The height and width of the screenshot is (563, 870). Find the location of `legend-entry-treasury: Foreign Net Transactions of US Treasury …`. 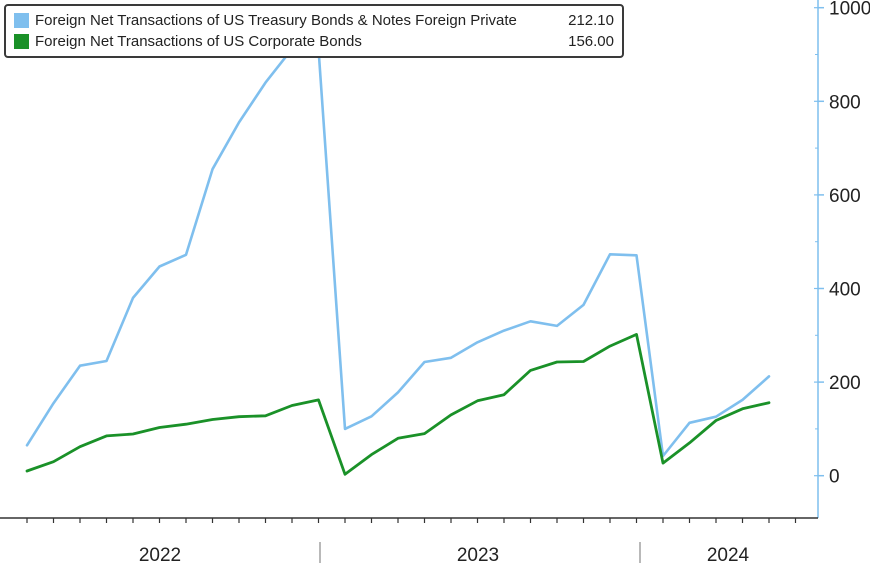

legend-entry-treasury: Foreign Net Transactions of US Treasury … is located at coordinates (314, 20).